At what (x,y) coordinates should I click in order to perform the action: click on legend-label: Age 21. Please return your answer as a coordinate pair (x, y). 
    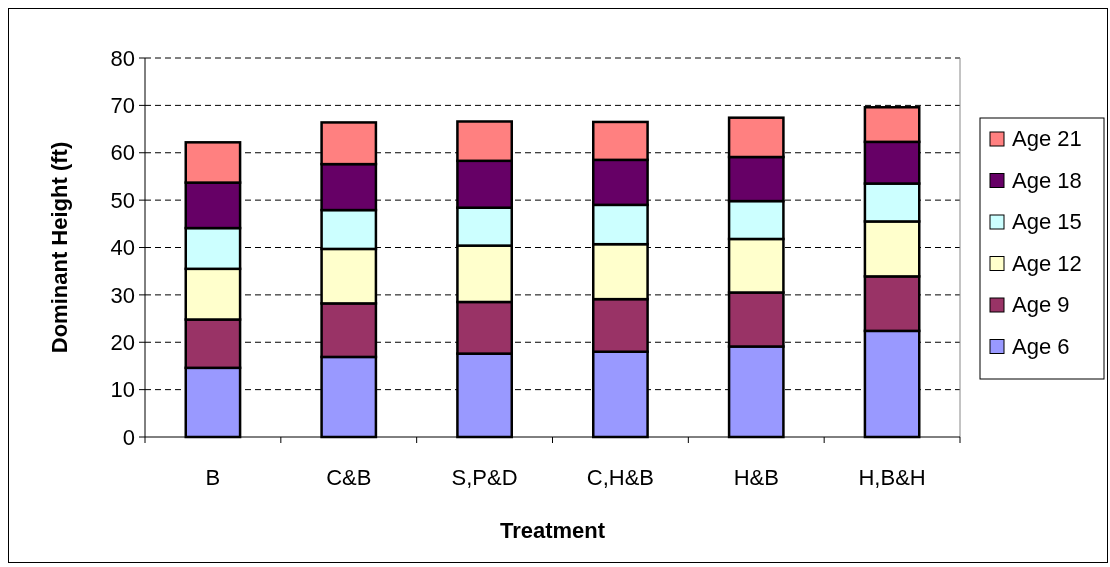
    Looking at the image, I should click on (1047, 138).